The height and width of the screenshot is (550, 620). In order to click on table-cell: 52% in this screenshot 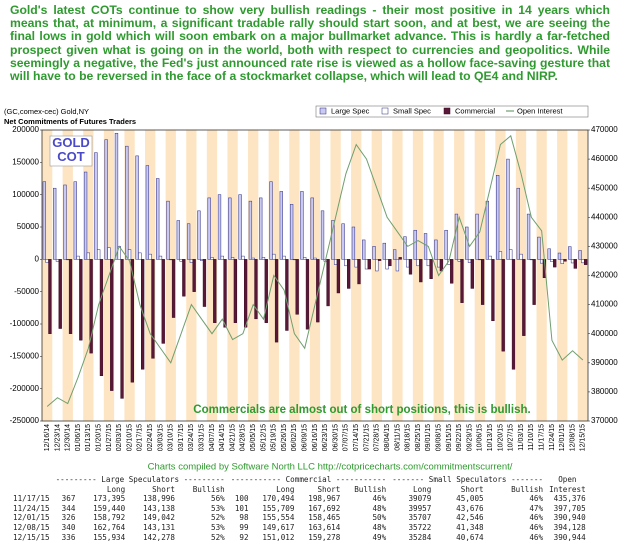, I will do `click(218, 518)`.